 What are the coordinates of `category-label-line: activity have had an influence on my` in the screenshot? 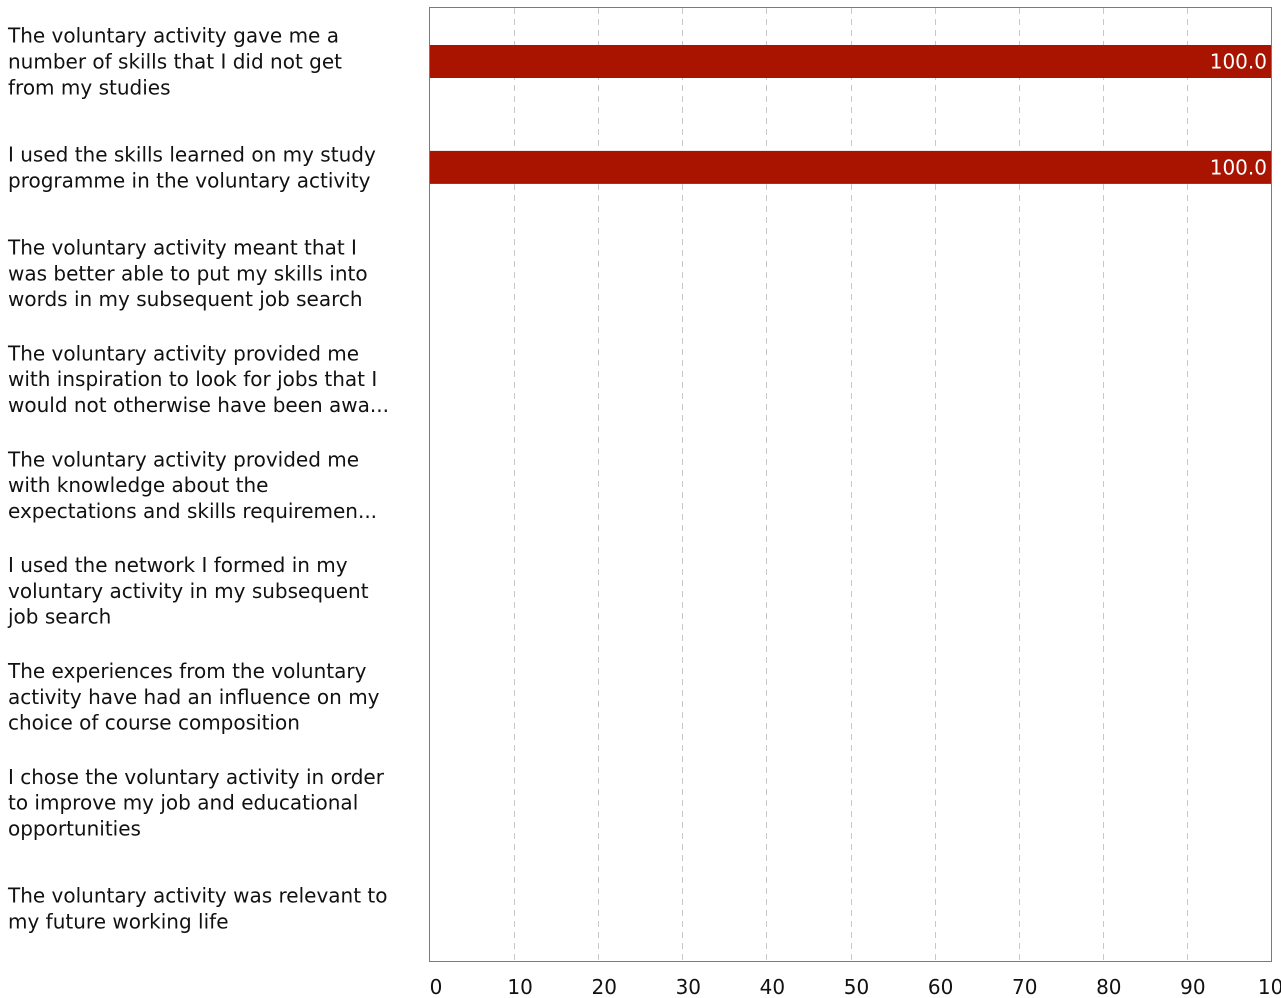 It's located at (194, 697).